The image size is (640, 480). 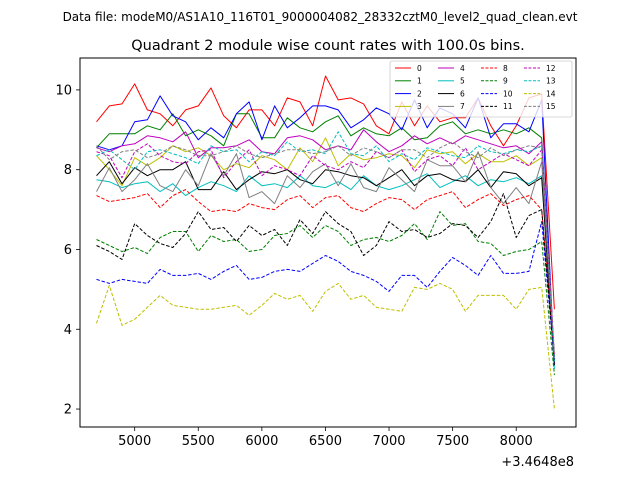 What do you see at coordinates (508, 106) in the screenshot?
I see `legend-label-11: 11` at bounding box center [508, 106].